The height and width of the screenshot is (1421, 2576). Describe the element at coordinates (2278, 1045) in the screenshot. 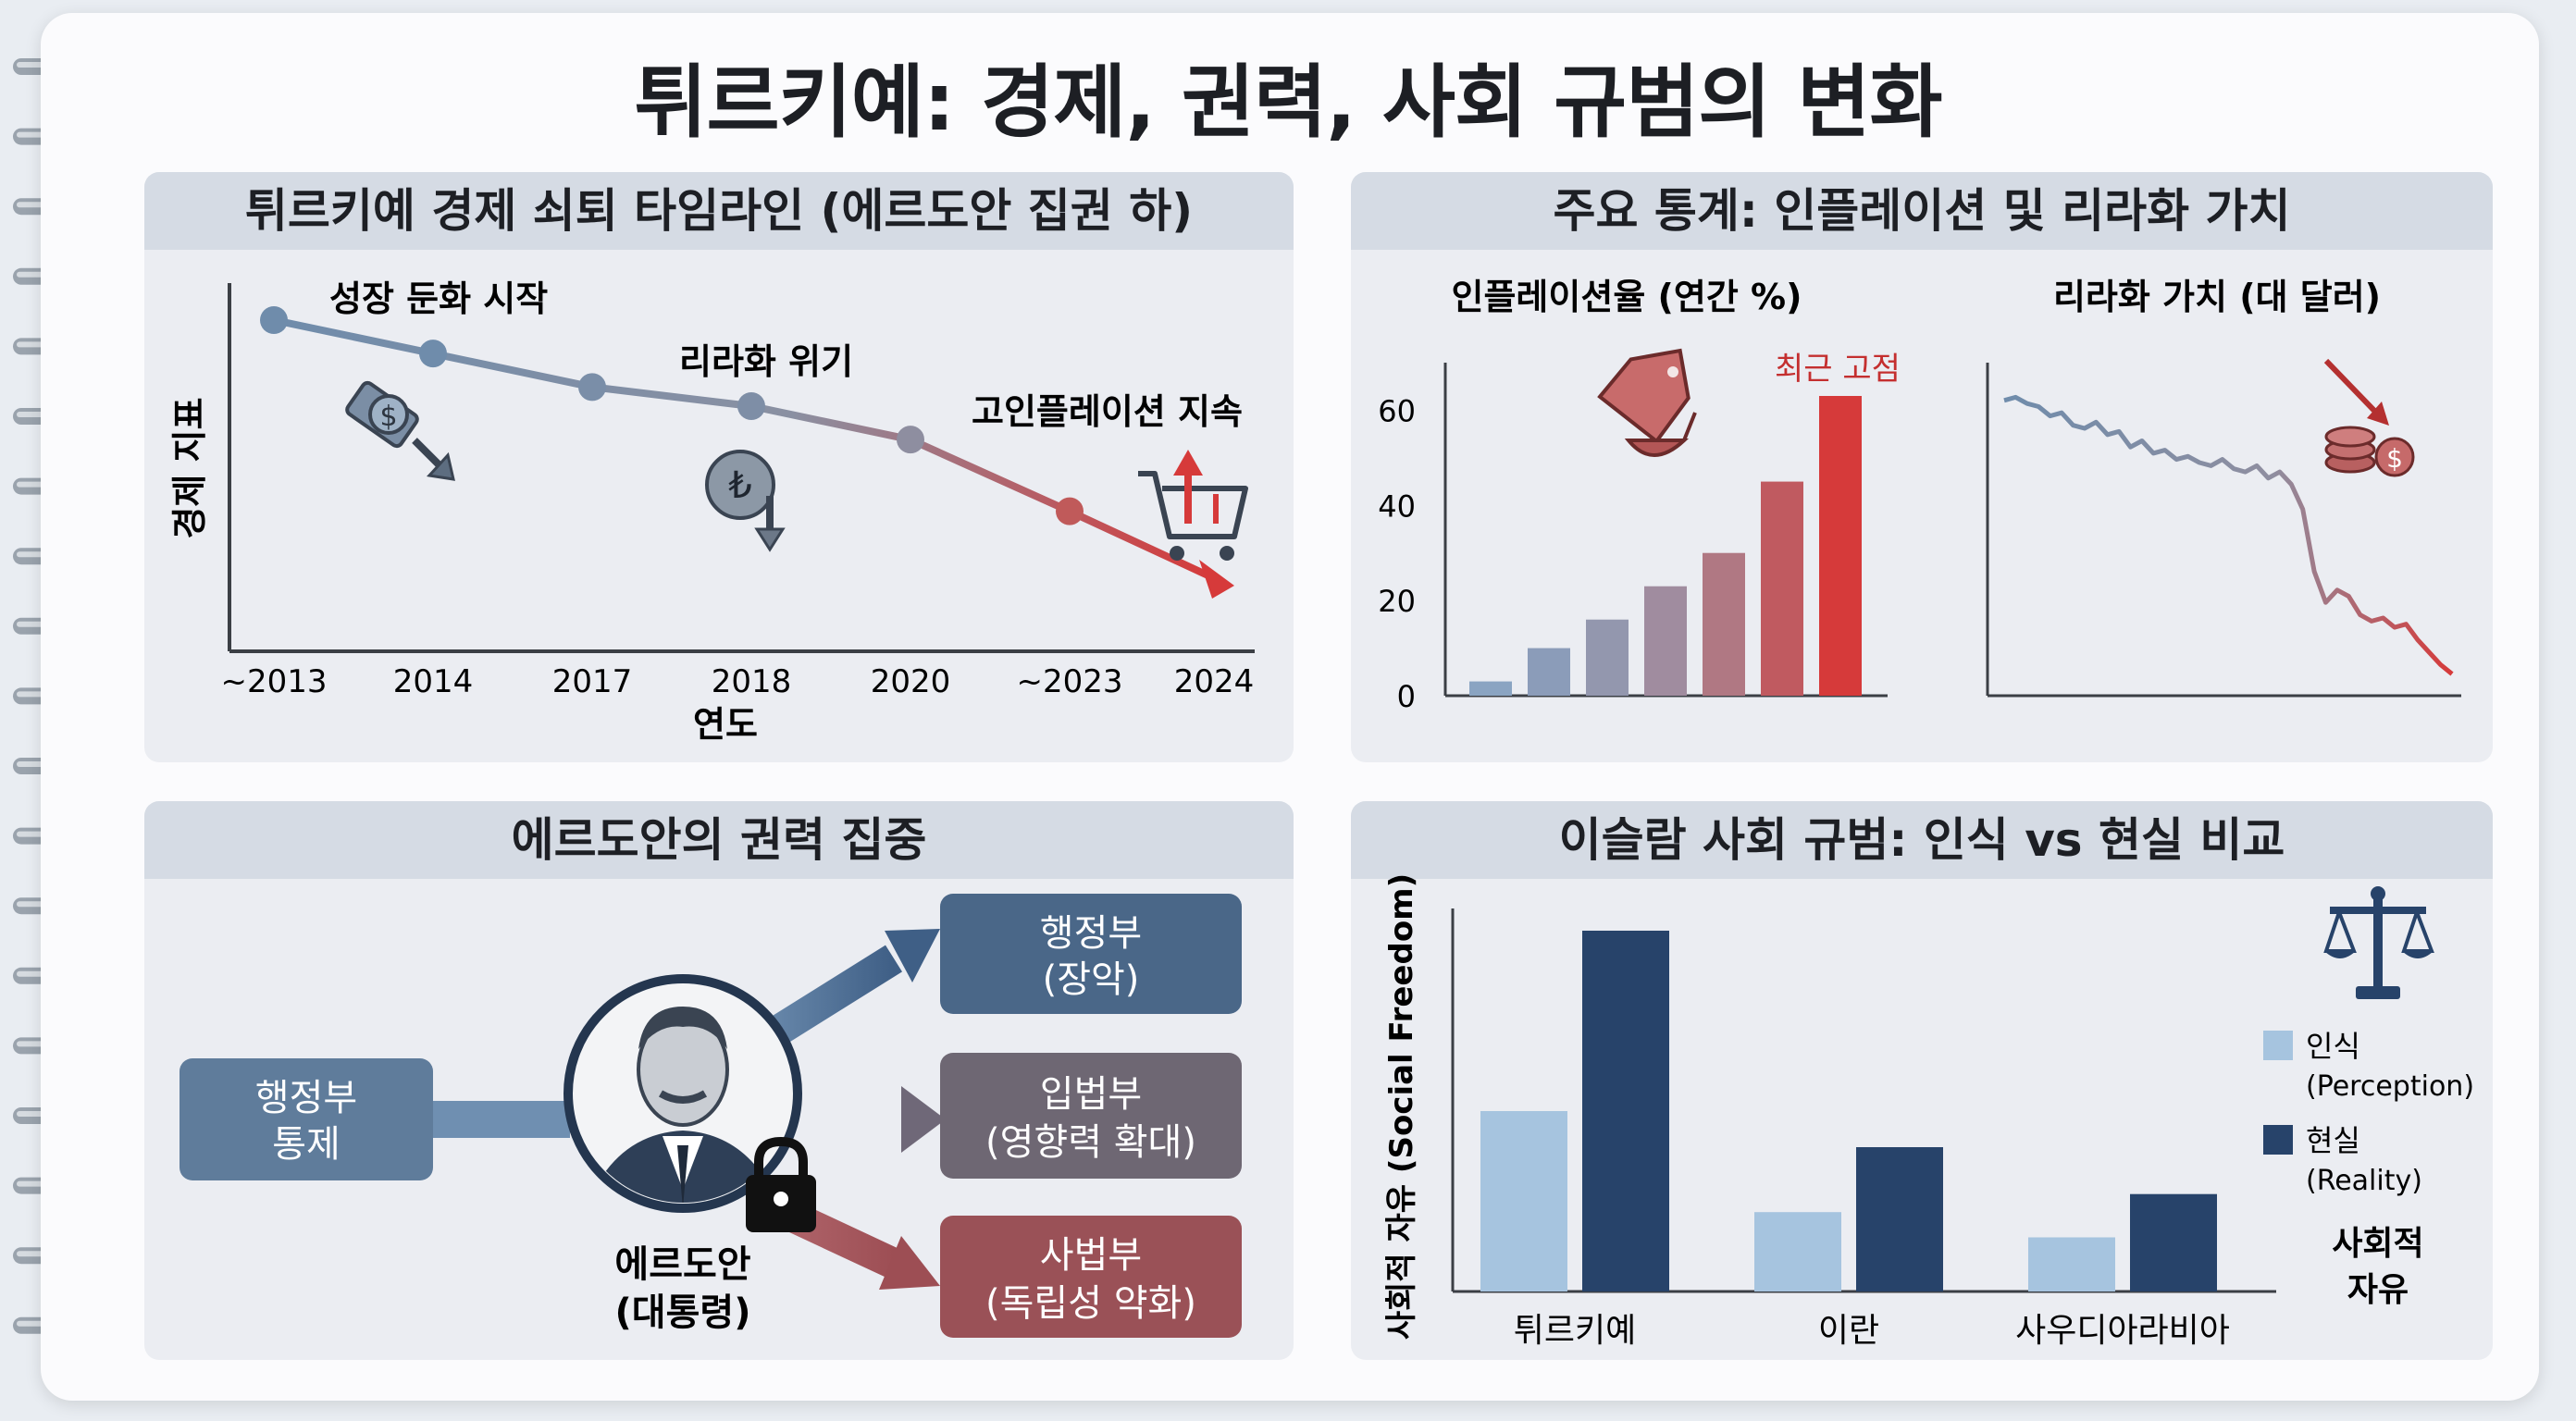

I see `legend-perception-swatch` at that location.